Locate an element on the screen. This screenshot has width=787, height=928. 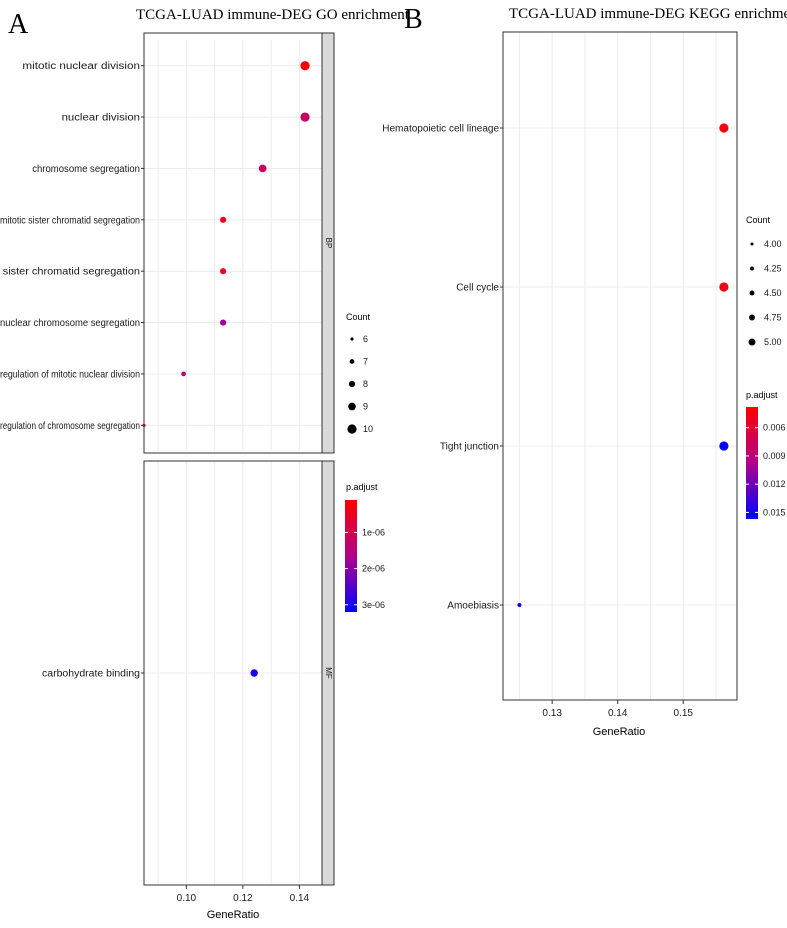
go-count-key-label: 10 is located at coordinates (368, 429).